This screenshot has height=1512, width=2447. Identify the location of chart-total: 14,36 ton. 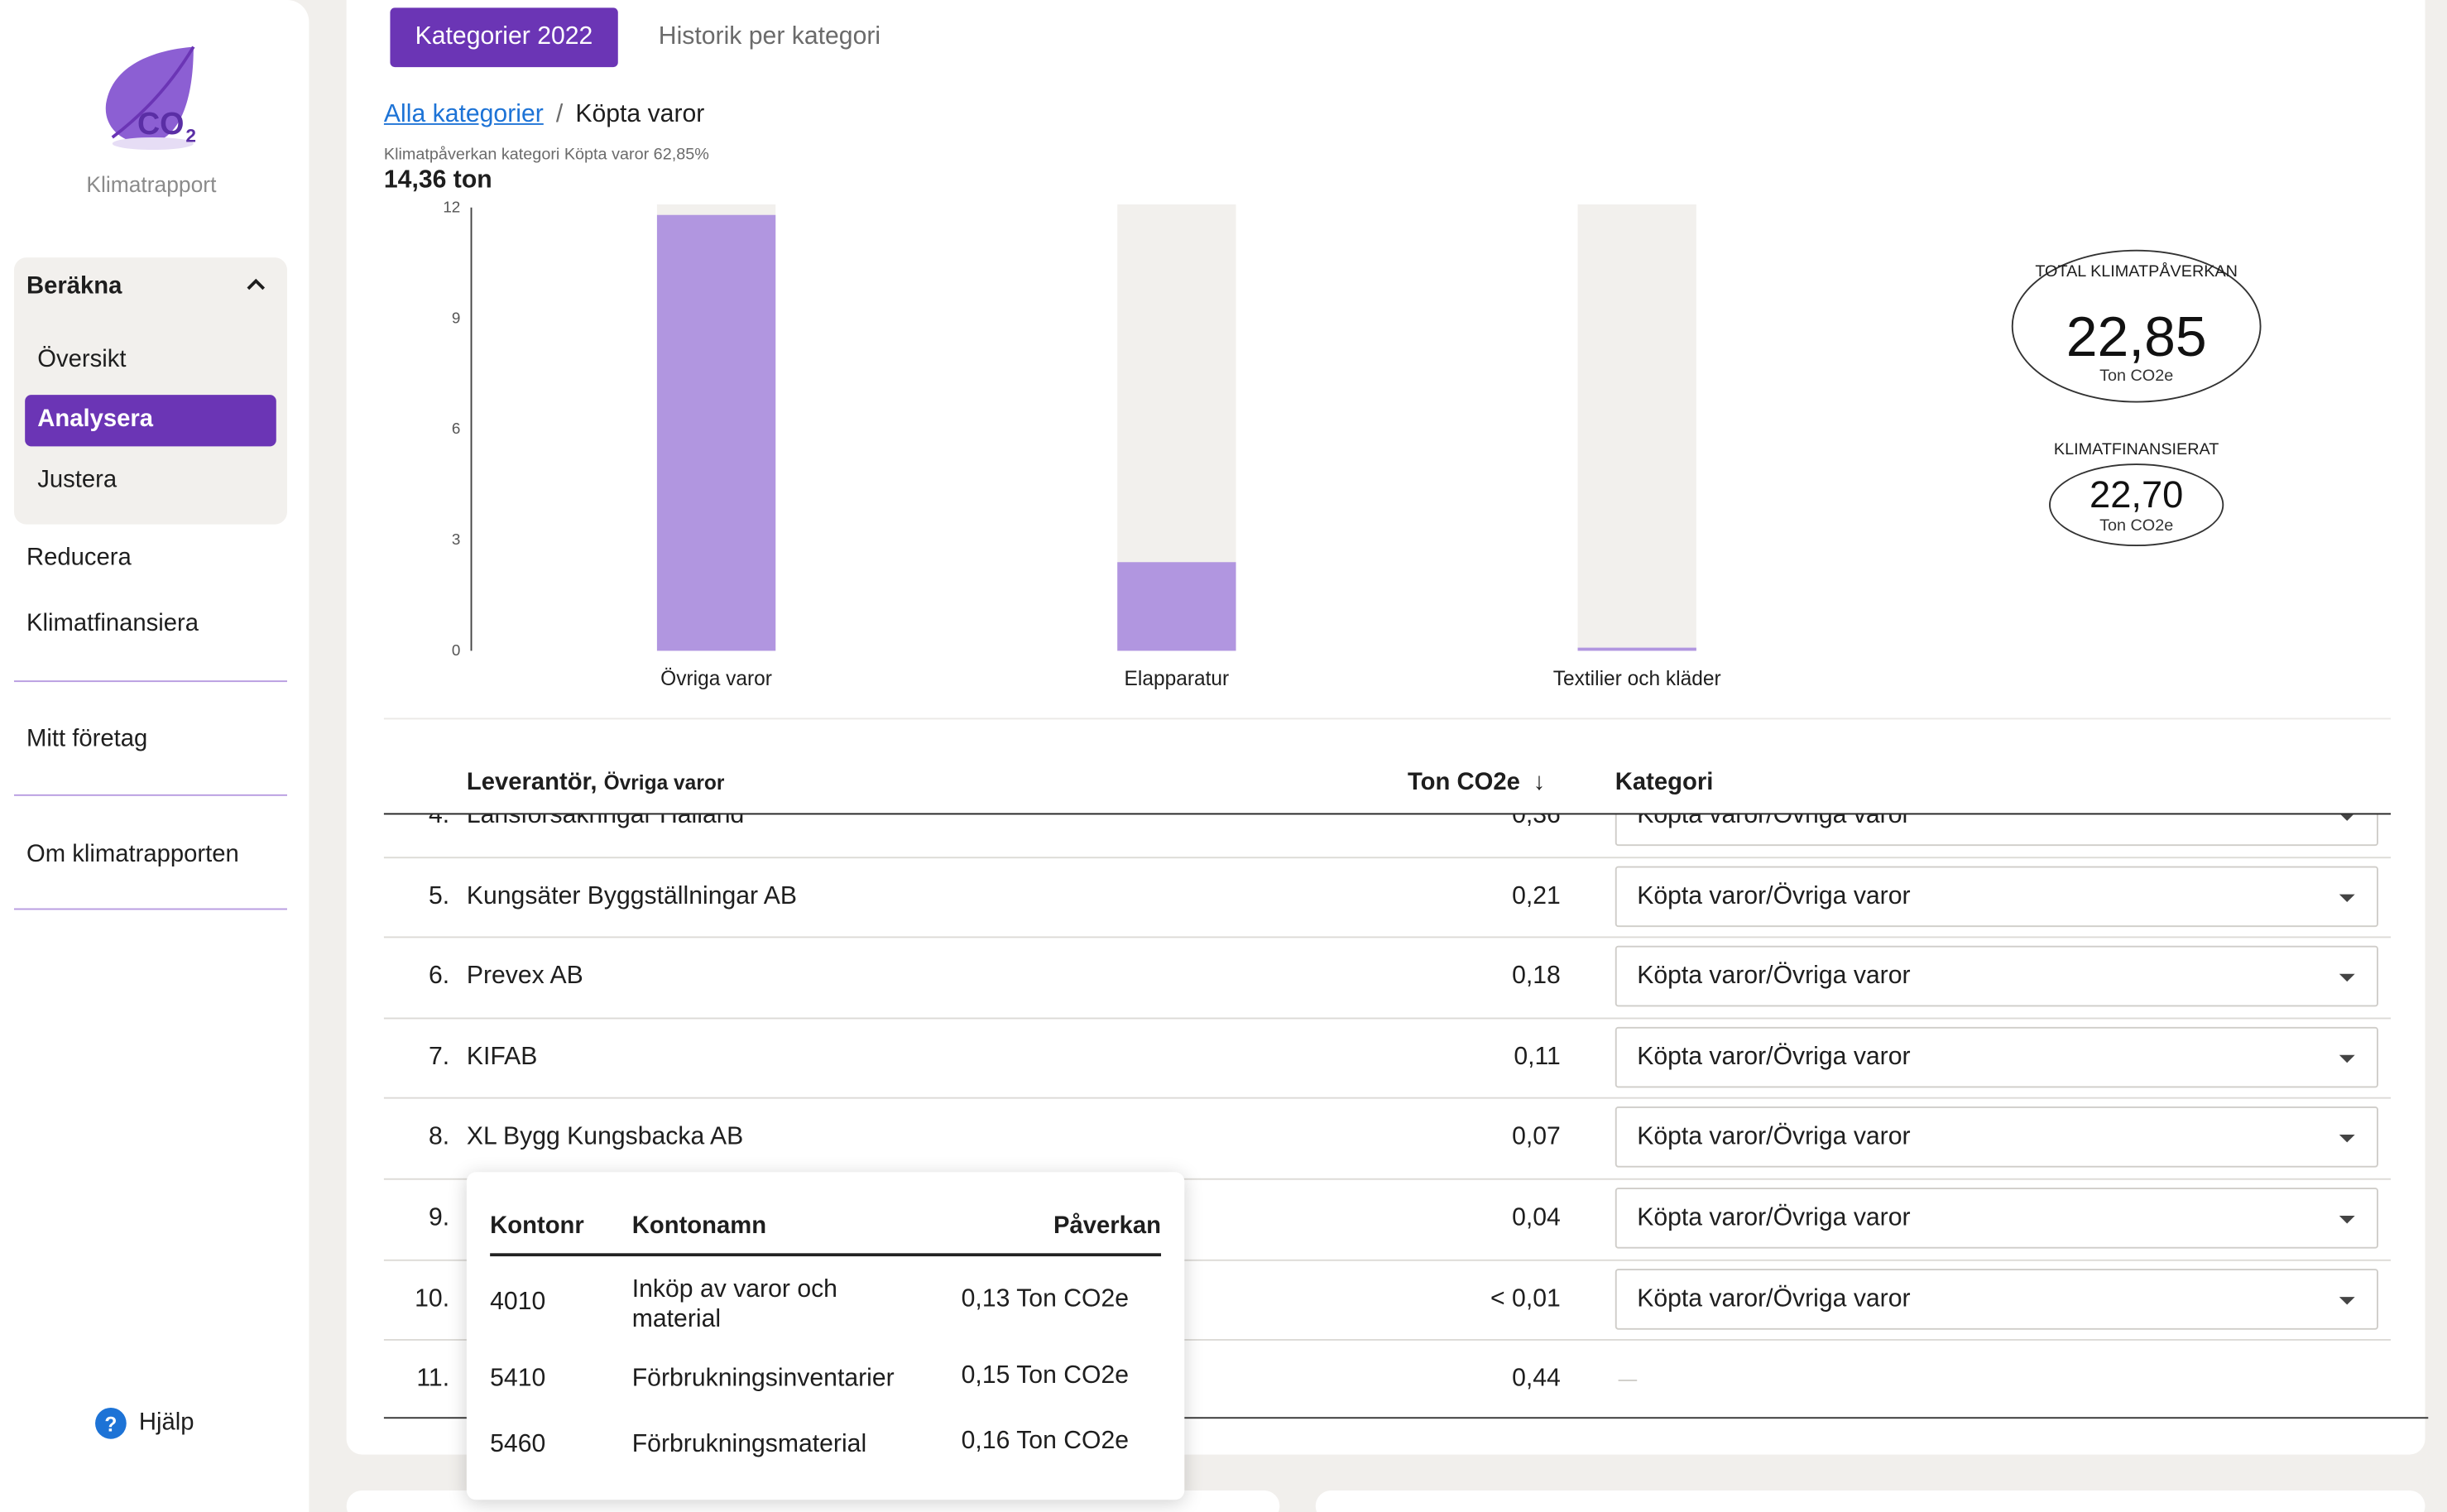
(437, 180).